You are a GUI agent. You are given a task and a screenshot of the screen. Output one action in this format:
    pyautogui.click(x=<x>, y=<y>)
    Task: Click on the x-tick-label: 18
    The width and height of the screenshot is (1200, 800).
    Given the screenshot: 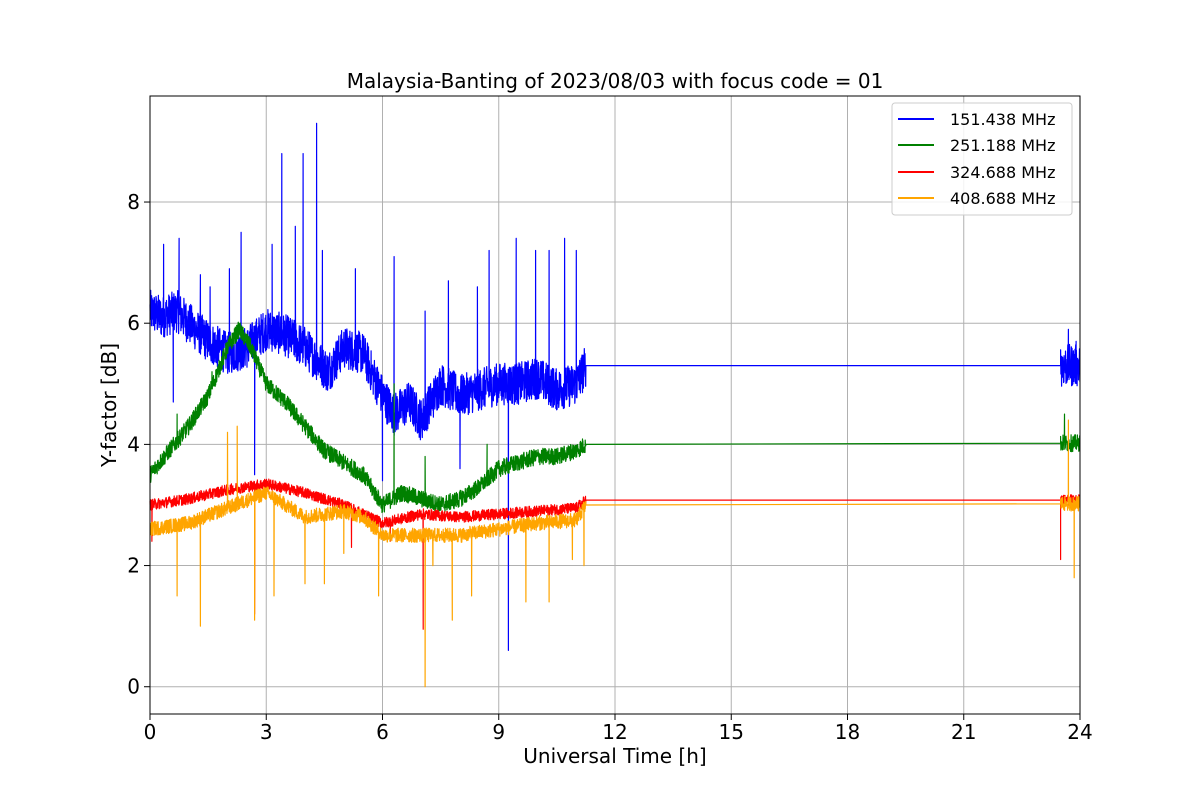 What is the action you would take?
    pyautogui.click(x=847, y=732)
    